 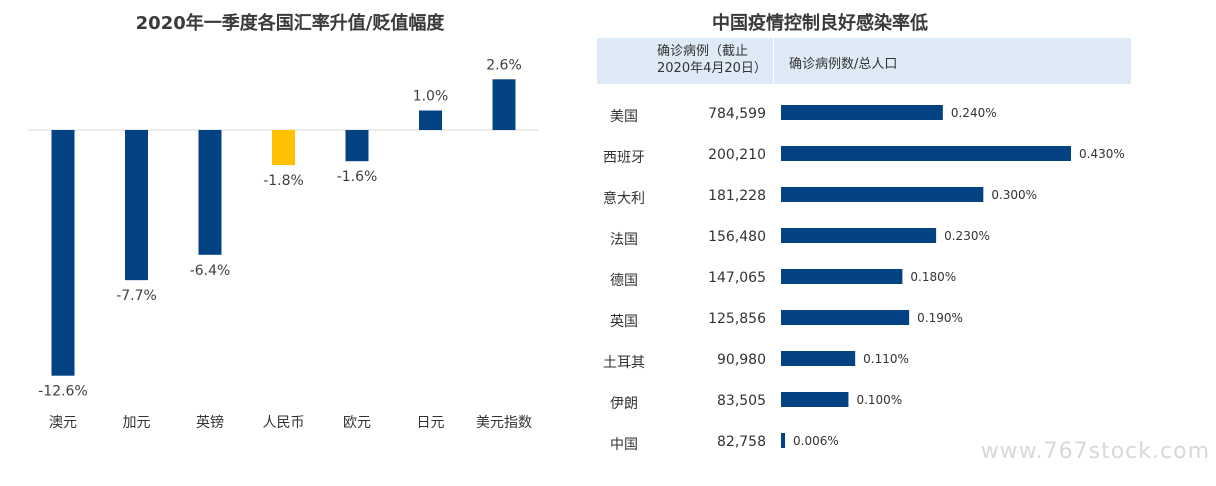 What do you see at coordinates (624, 321) in the screenshot?
I see `country-label: 英国` at bounding box center [624, 321].